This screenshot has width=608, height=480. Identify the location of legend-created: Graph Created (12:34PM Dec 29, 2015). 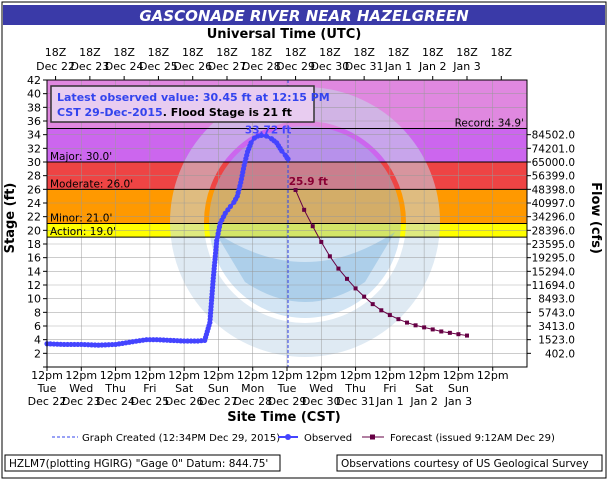
(181, 438).